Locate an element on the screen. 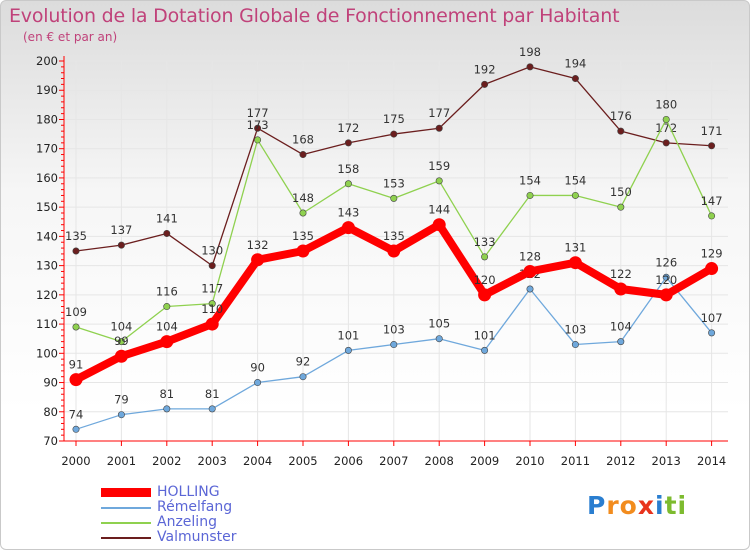 The image size is (750, 550). data-label-remelfang: 105 is located at coordinates (439, 324).